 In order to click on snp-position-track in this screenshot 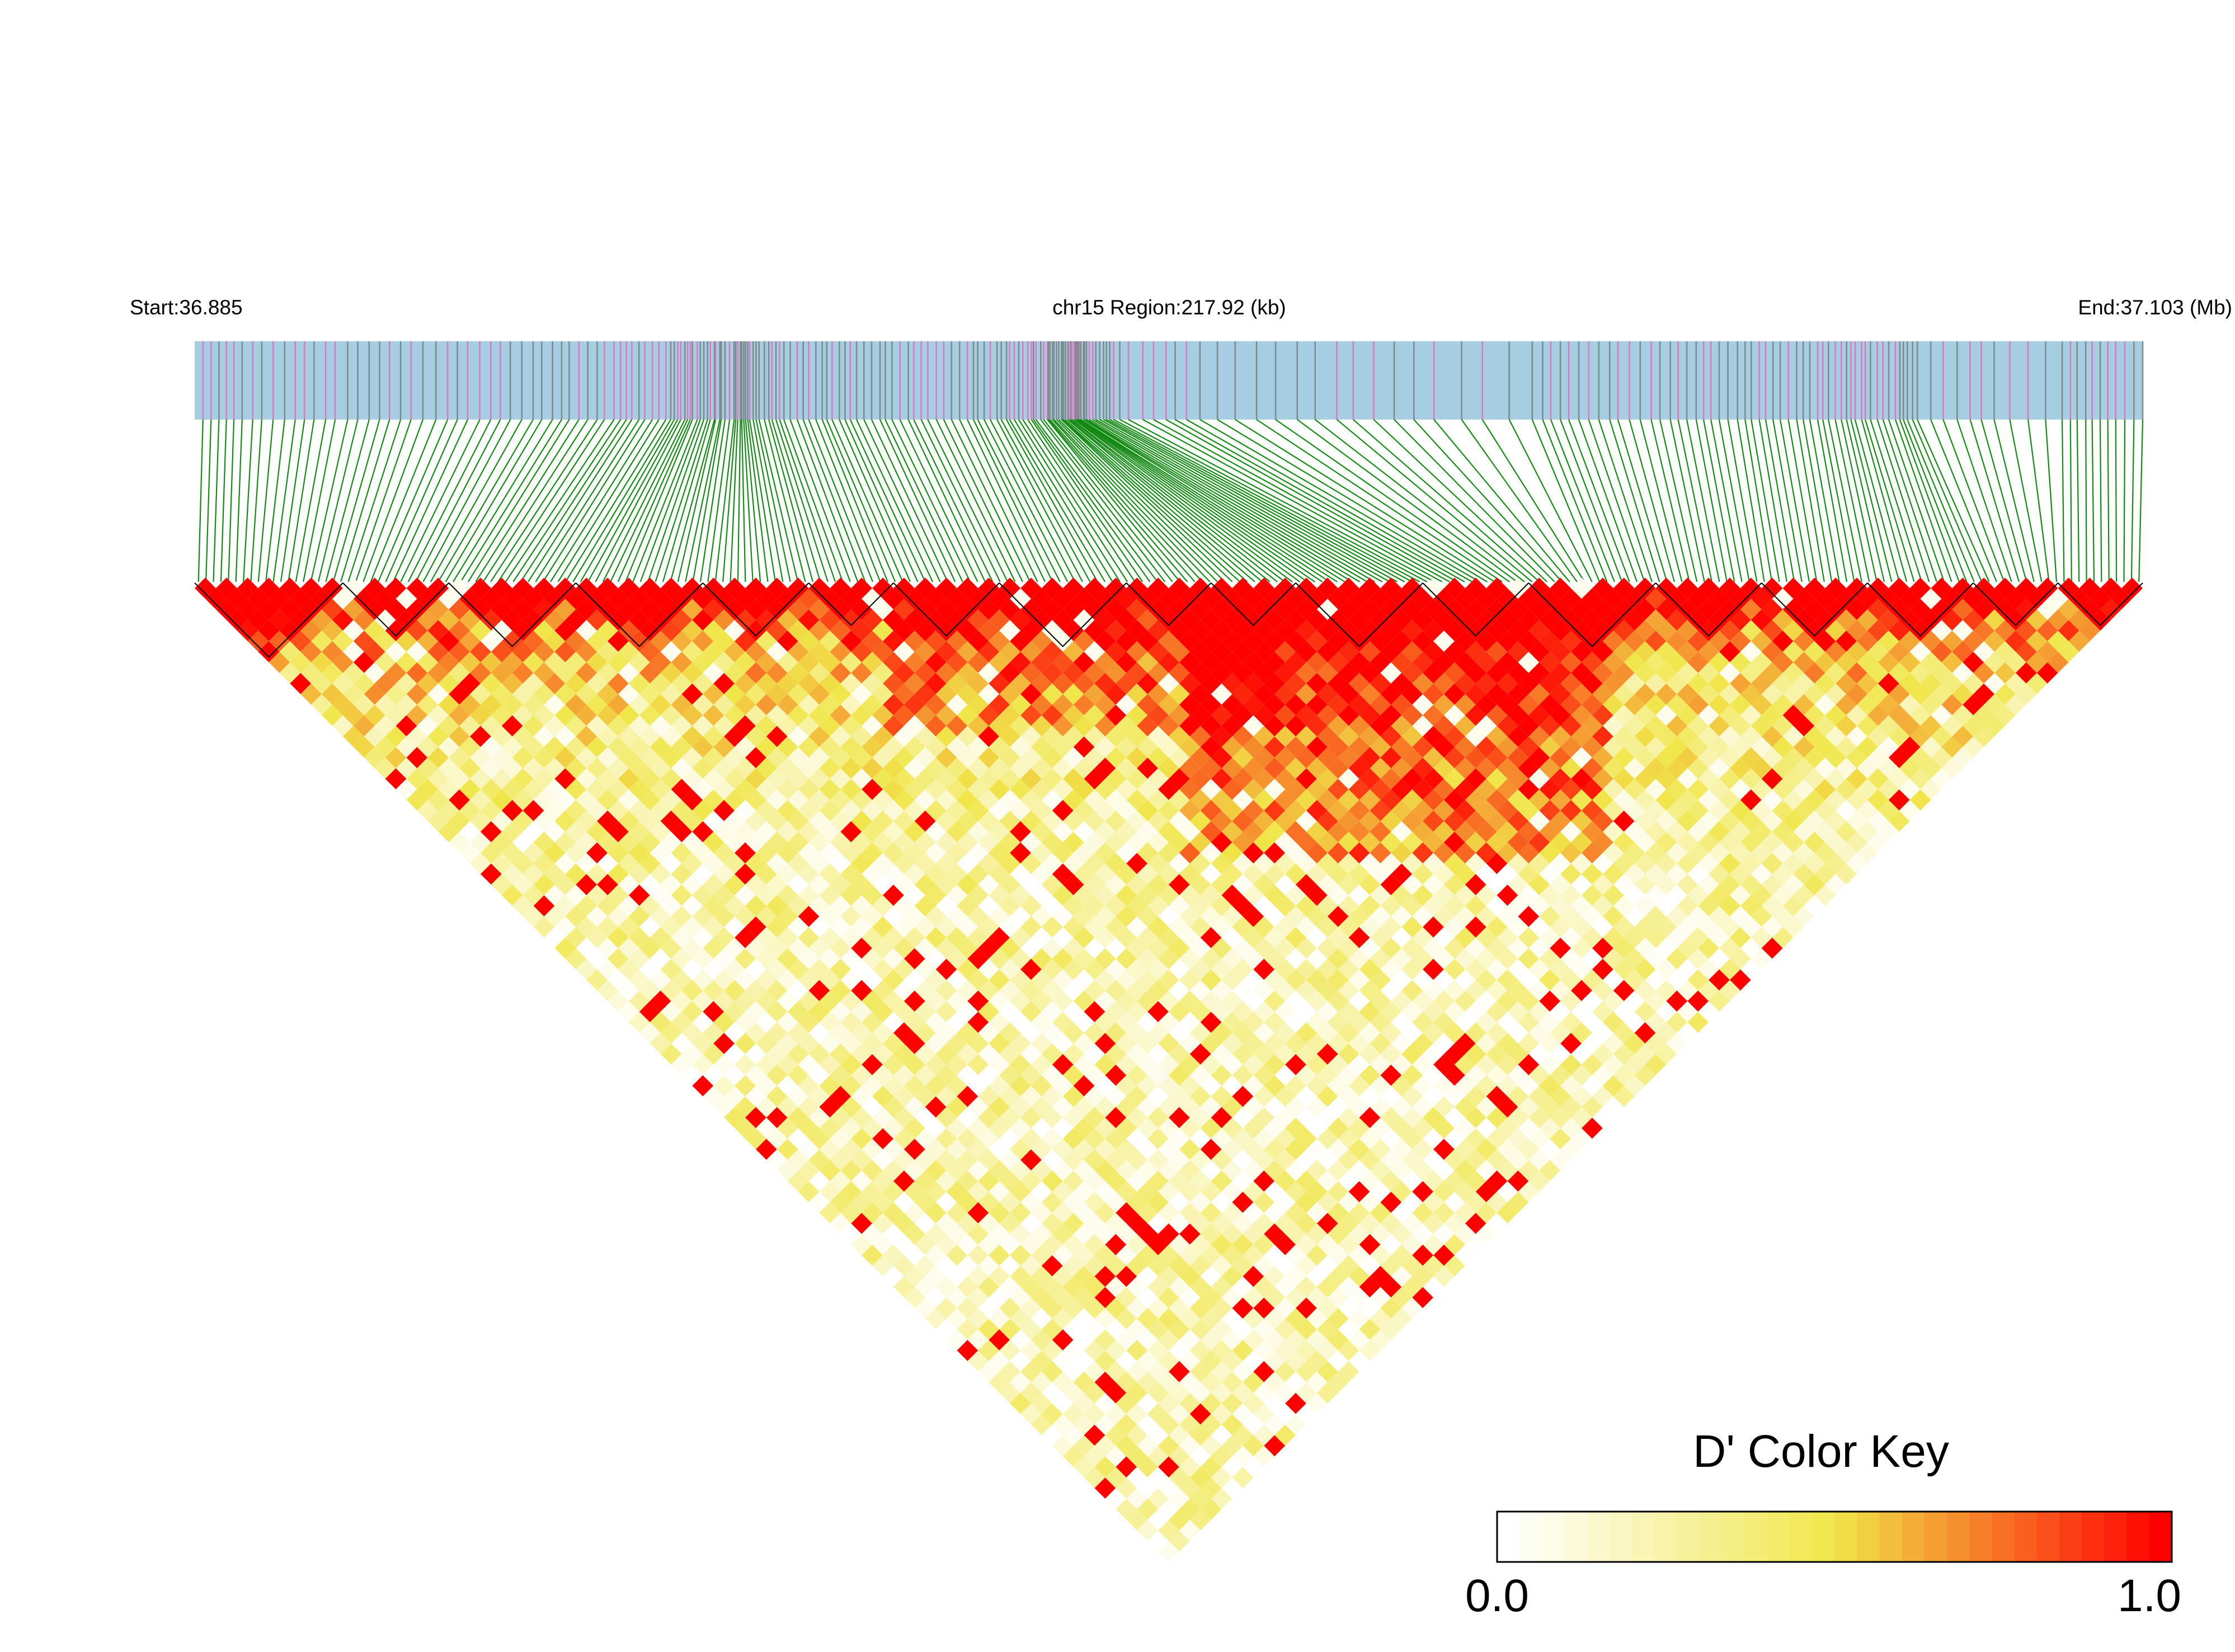, I will do `click(1169, 381)`.